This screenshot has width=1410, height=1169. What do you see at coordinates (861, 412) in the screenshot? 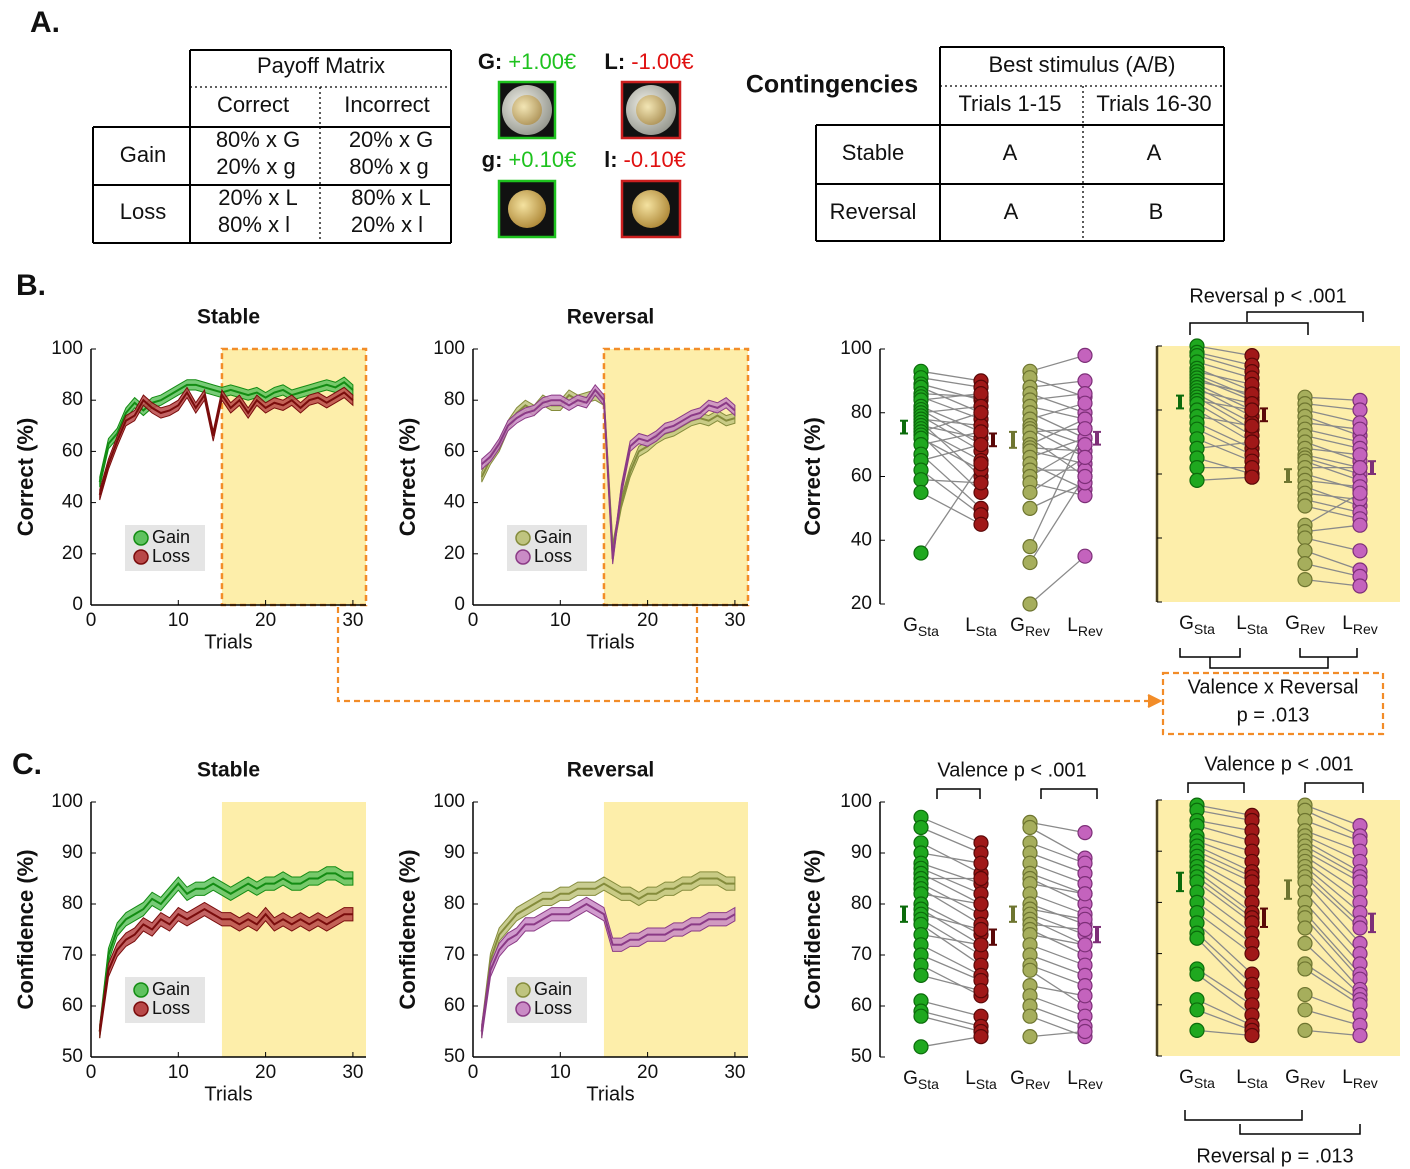
I see `y-tick-label: 80` at bounding box center [861, 412].